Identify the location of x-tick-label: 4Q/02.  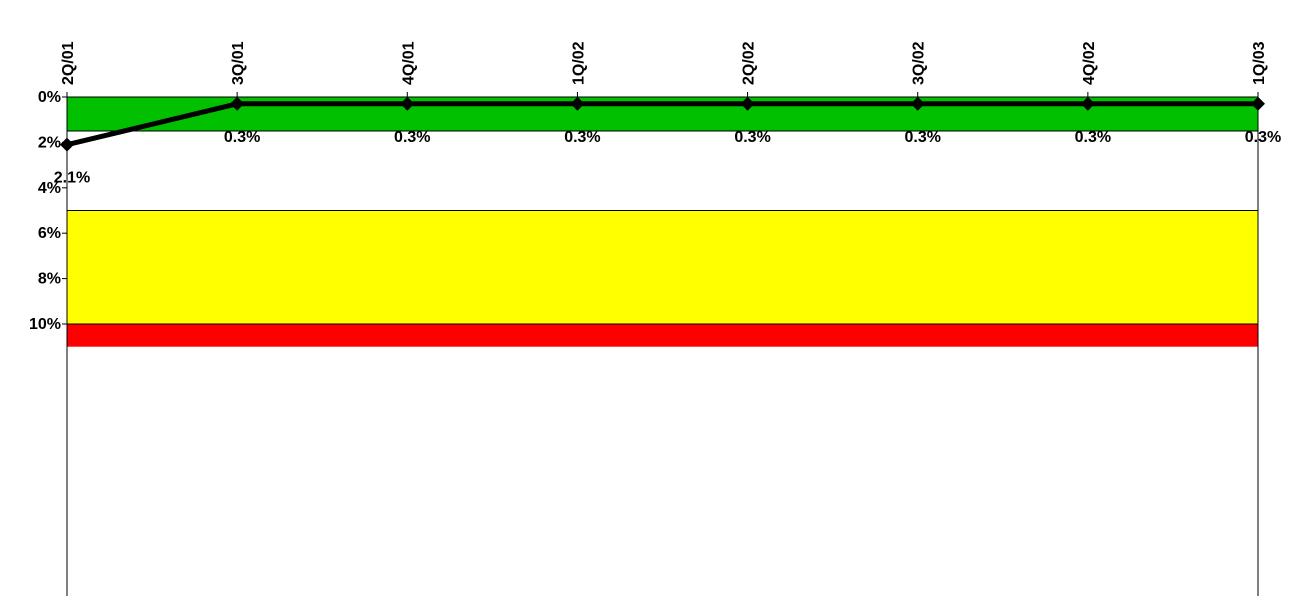
(1089, 63).